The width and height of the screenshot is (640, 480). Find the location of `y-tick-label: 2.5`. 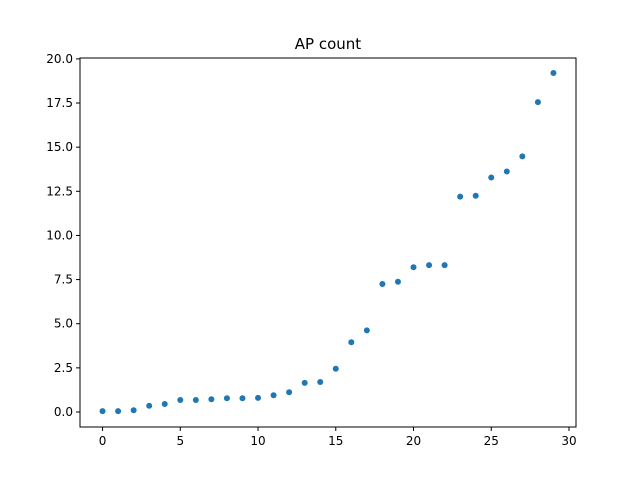

y-tick-label: 2.5 is located at coordinates (63, 368).